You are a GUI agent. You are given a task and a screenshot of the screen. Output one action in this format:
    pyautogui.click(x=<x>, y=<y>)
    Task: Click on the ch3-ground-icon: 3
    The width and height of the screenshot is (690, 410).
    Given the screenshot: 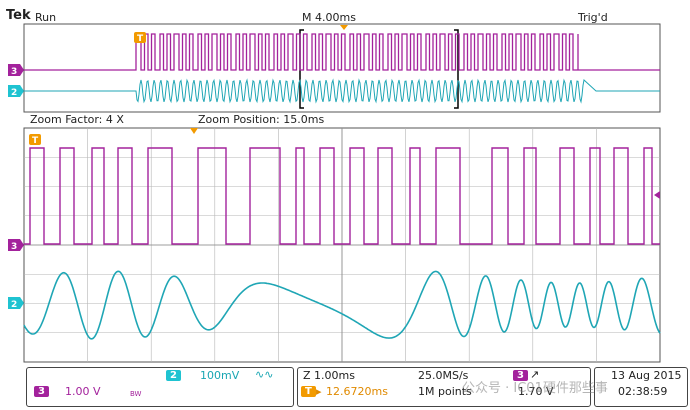 What is the action you would take?
    pyautogui.click(x=16, y=70)
    